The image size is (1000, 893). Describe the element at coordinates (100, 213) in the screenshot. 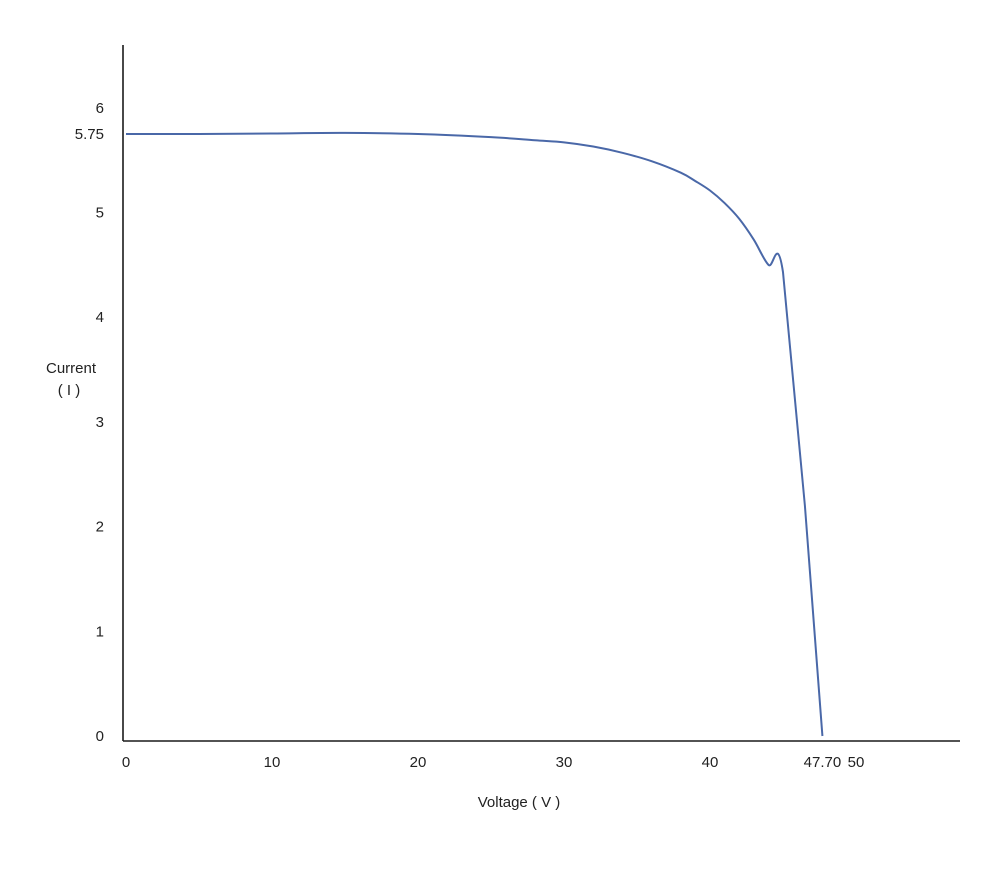

I see `y-tick-label: 5` at that location.